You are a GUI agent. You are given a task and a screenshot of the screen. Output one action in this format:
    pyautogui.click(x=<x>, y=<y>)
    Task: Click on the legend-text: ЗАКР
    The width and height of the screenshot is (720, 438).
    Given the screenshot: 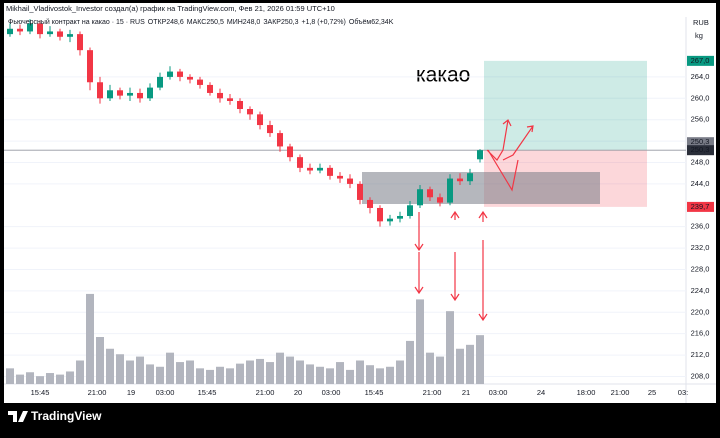 What is the action you would take?
    pyautogui.click(x=272, y=22)
    